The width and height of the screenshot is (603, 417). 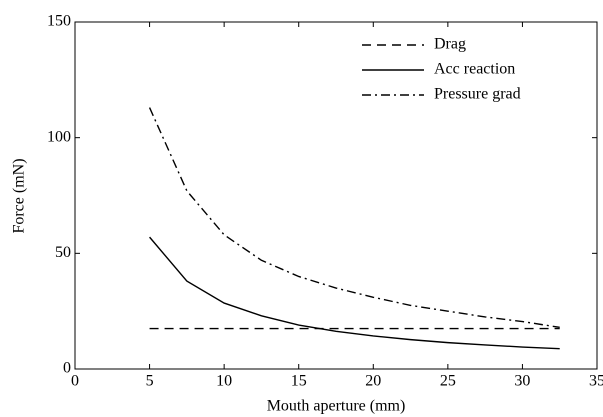 What do you see at coordinates (477, 94) in the screenshot?
I see `legend-label: Pressure grad` at bounding box center [477, 94].